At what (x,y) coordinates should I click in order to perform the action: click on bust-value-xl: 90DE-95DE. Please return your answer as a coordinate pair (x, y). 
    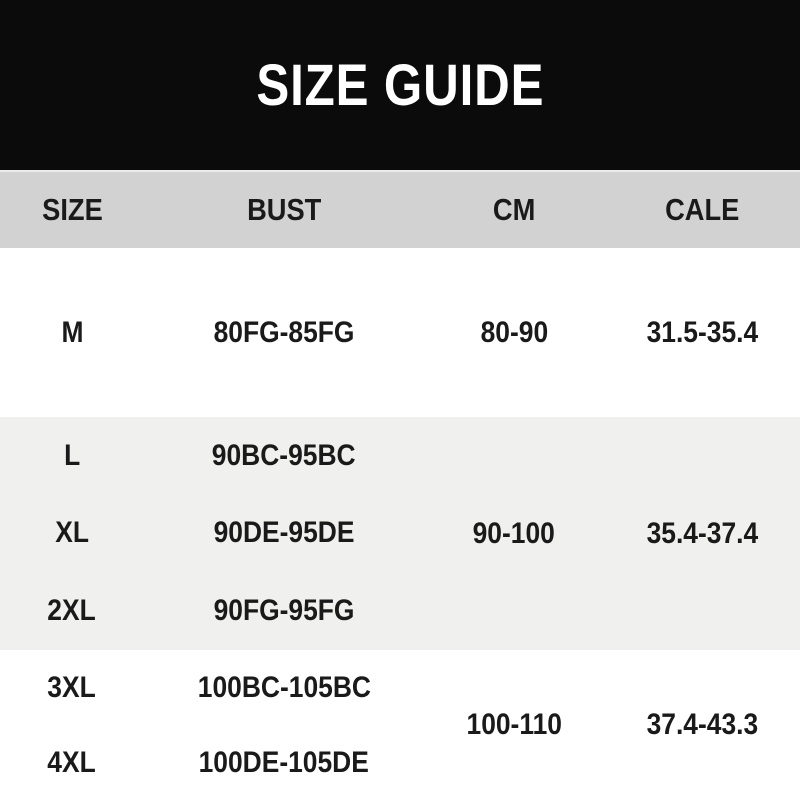
    Looking at the image, I should click on (284, 533).